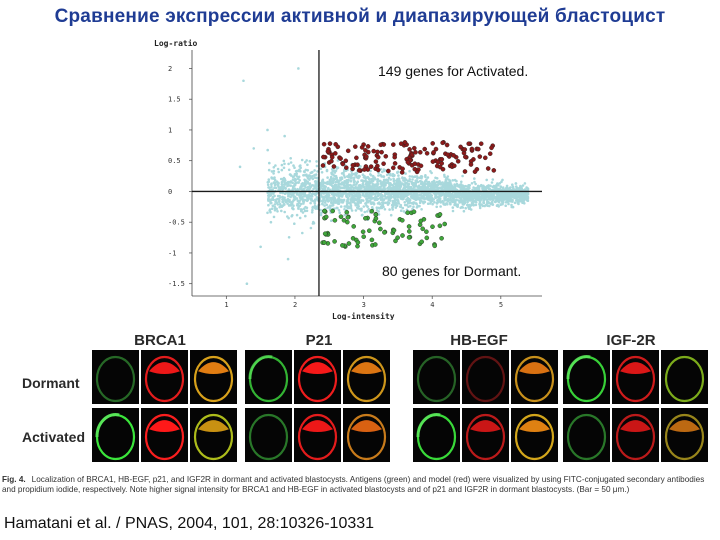 Image resolution: width=720 pixels, height=540 pixels. Describe the element at coordinates (14, 479) in the screenshot. I see `caption-label: Fig. 4.` at that location.